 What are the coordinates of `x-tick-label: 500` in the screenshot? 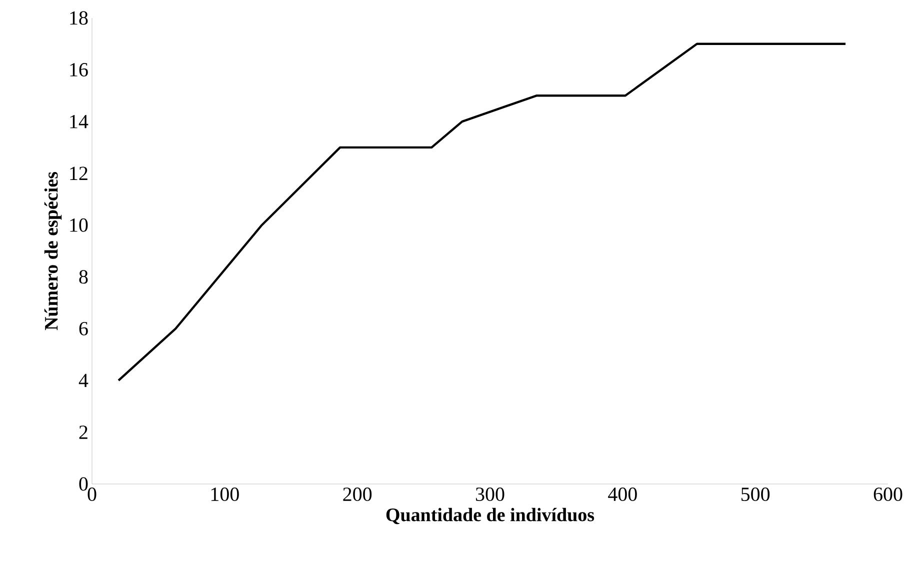 It's located at (755, 495).